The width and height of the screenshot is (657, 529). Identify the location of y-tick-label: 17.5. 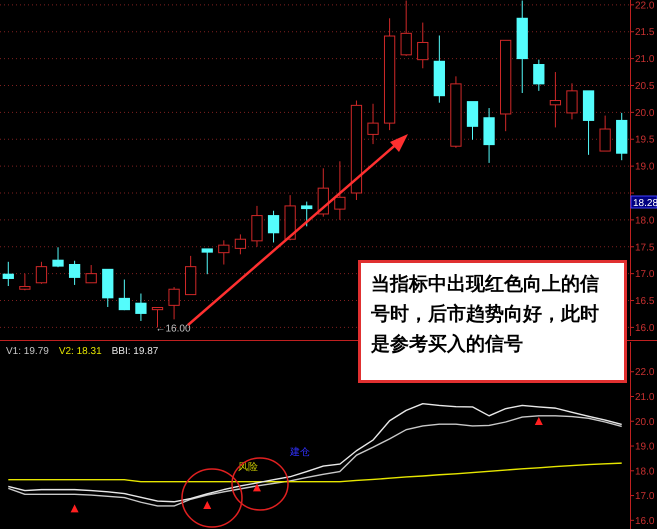
(645, 248).